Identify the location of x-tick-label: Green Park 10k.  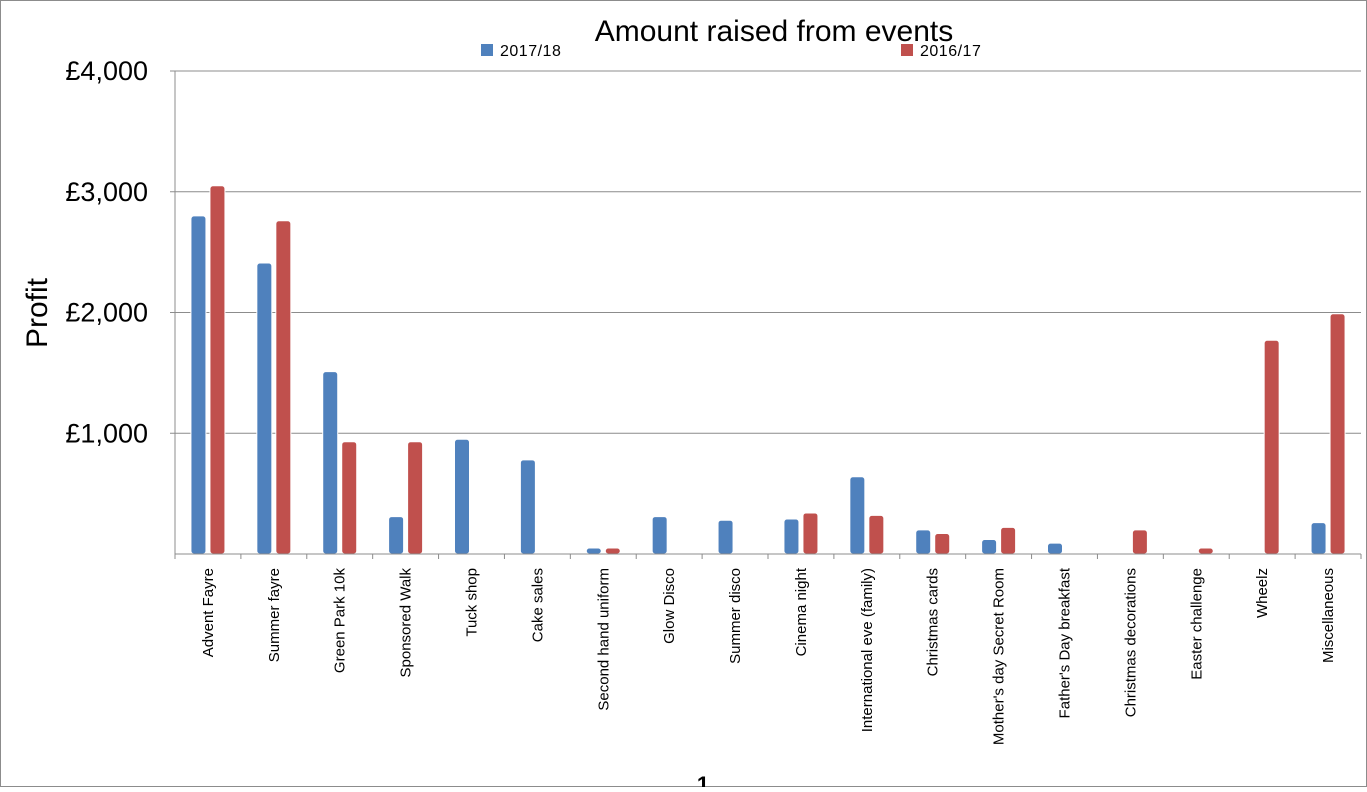
(340, 621).